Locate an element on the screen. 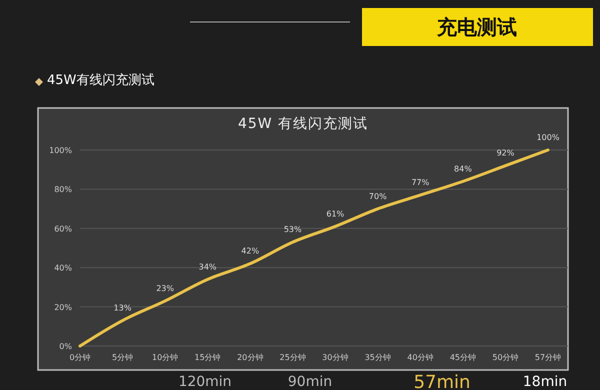 Image resolution: width=600 pixels, height=390 pixels. data-label: 34% is located at coordinates (207, 267).